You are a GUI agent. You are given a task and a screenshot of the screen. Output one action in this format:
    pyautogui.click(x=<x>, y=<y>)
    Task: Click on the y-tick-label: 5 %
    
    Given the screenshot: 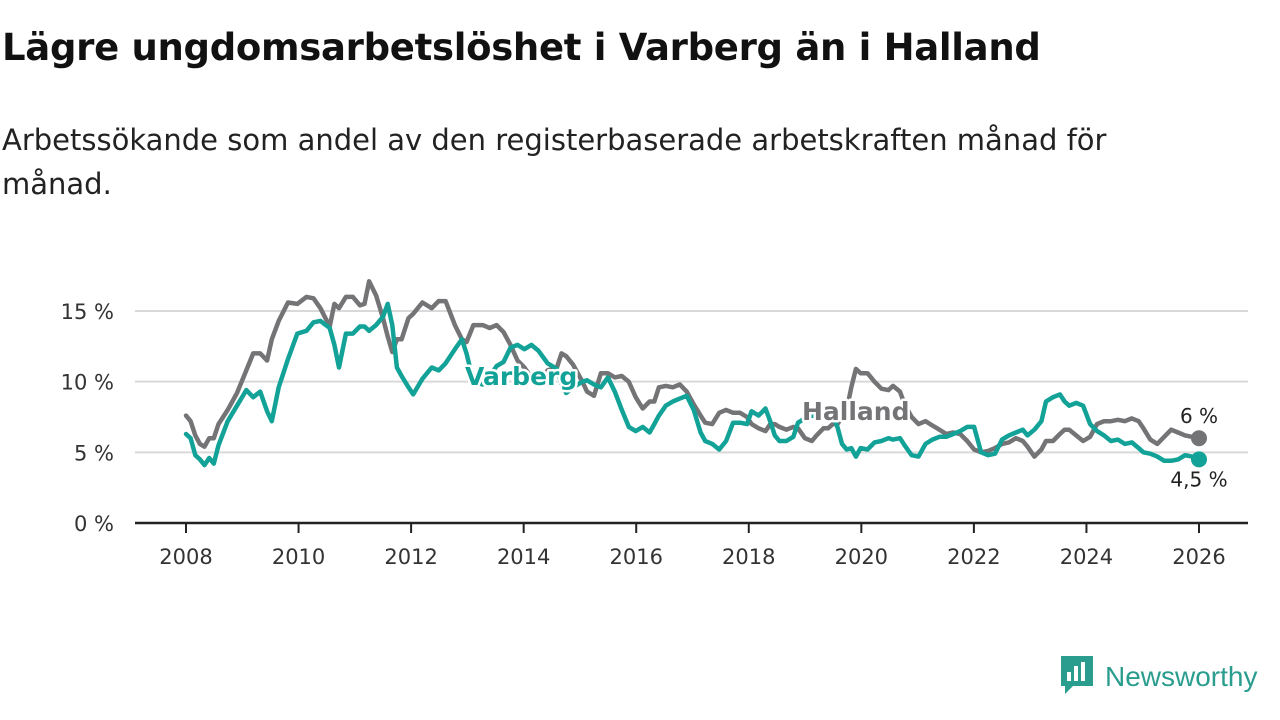 What is the action you would take?
    pyautogui.click(x=94, y=453)
    